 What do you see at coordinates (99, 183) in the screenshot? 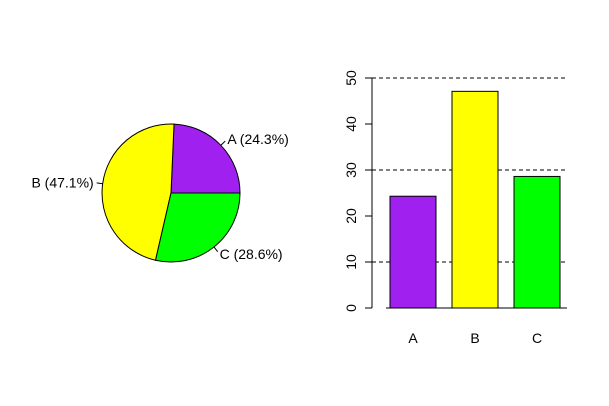
I see `pie-leader-B` at bounding box center [99, 183].